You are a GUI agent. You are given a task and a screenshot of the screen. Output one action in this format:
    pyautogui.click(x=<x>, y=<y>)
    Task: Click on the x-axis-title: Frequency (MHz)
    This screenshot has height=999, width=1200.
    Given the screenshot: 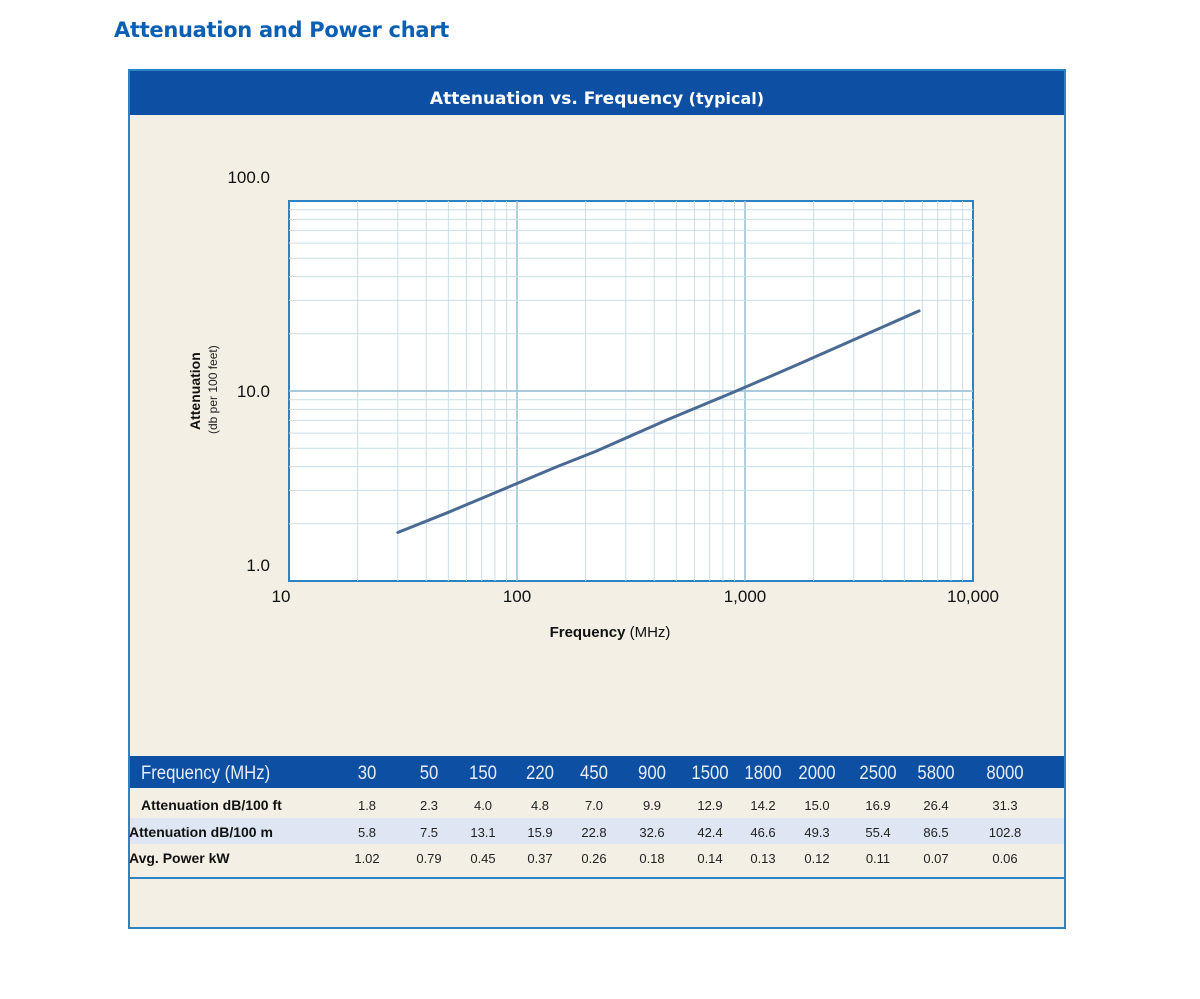 What is the action you would take?
    pyautogui.click(x=610, y=632)
    